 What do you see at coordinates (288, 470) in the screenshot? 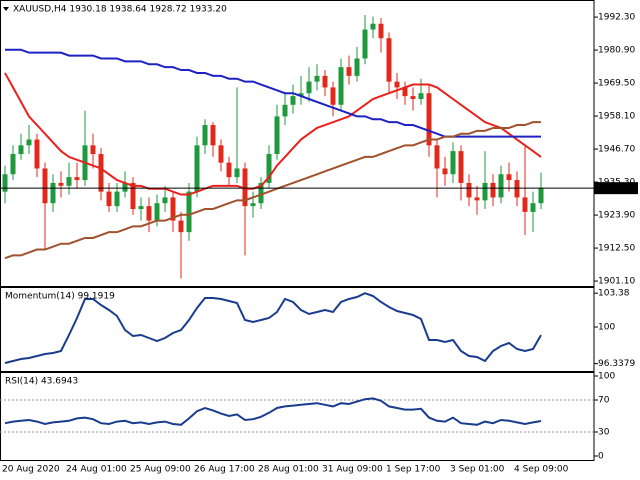
I see `x-tick-label: 28 Aug 01:00` at bounding box center [288, 470].